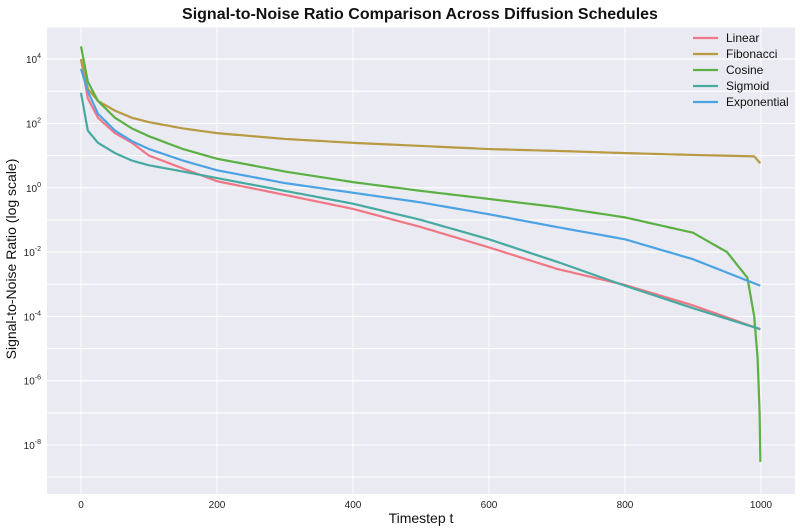 This screenshot has height=532, width=800. Describe the element at coordinates (489, 505) in the screenshot. I see `x-tick-label: 600` at that location.